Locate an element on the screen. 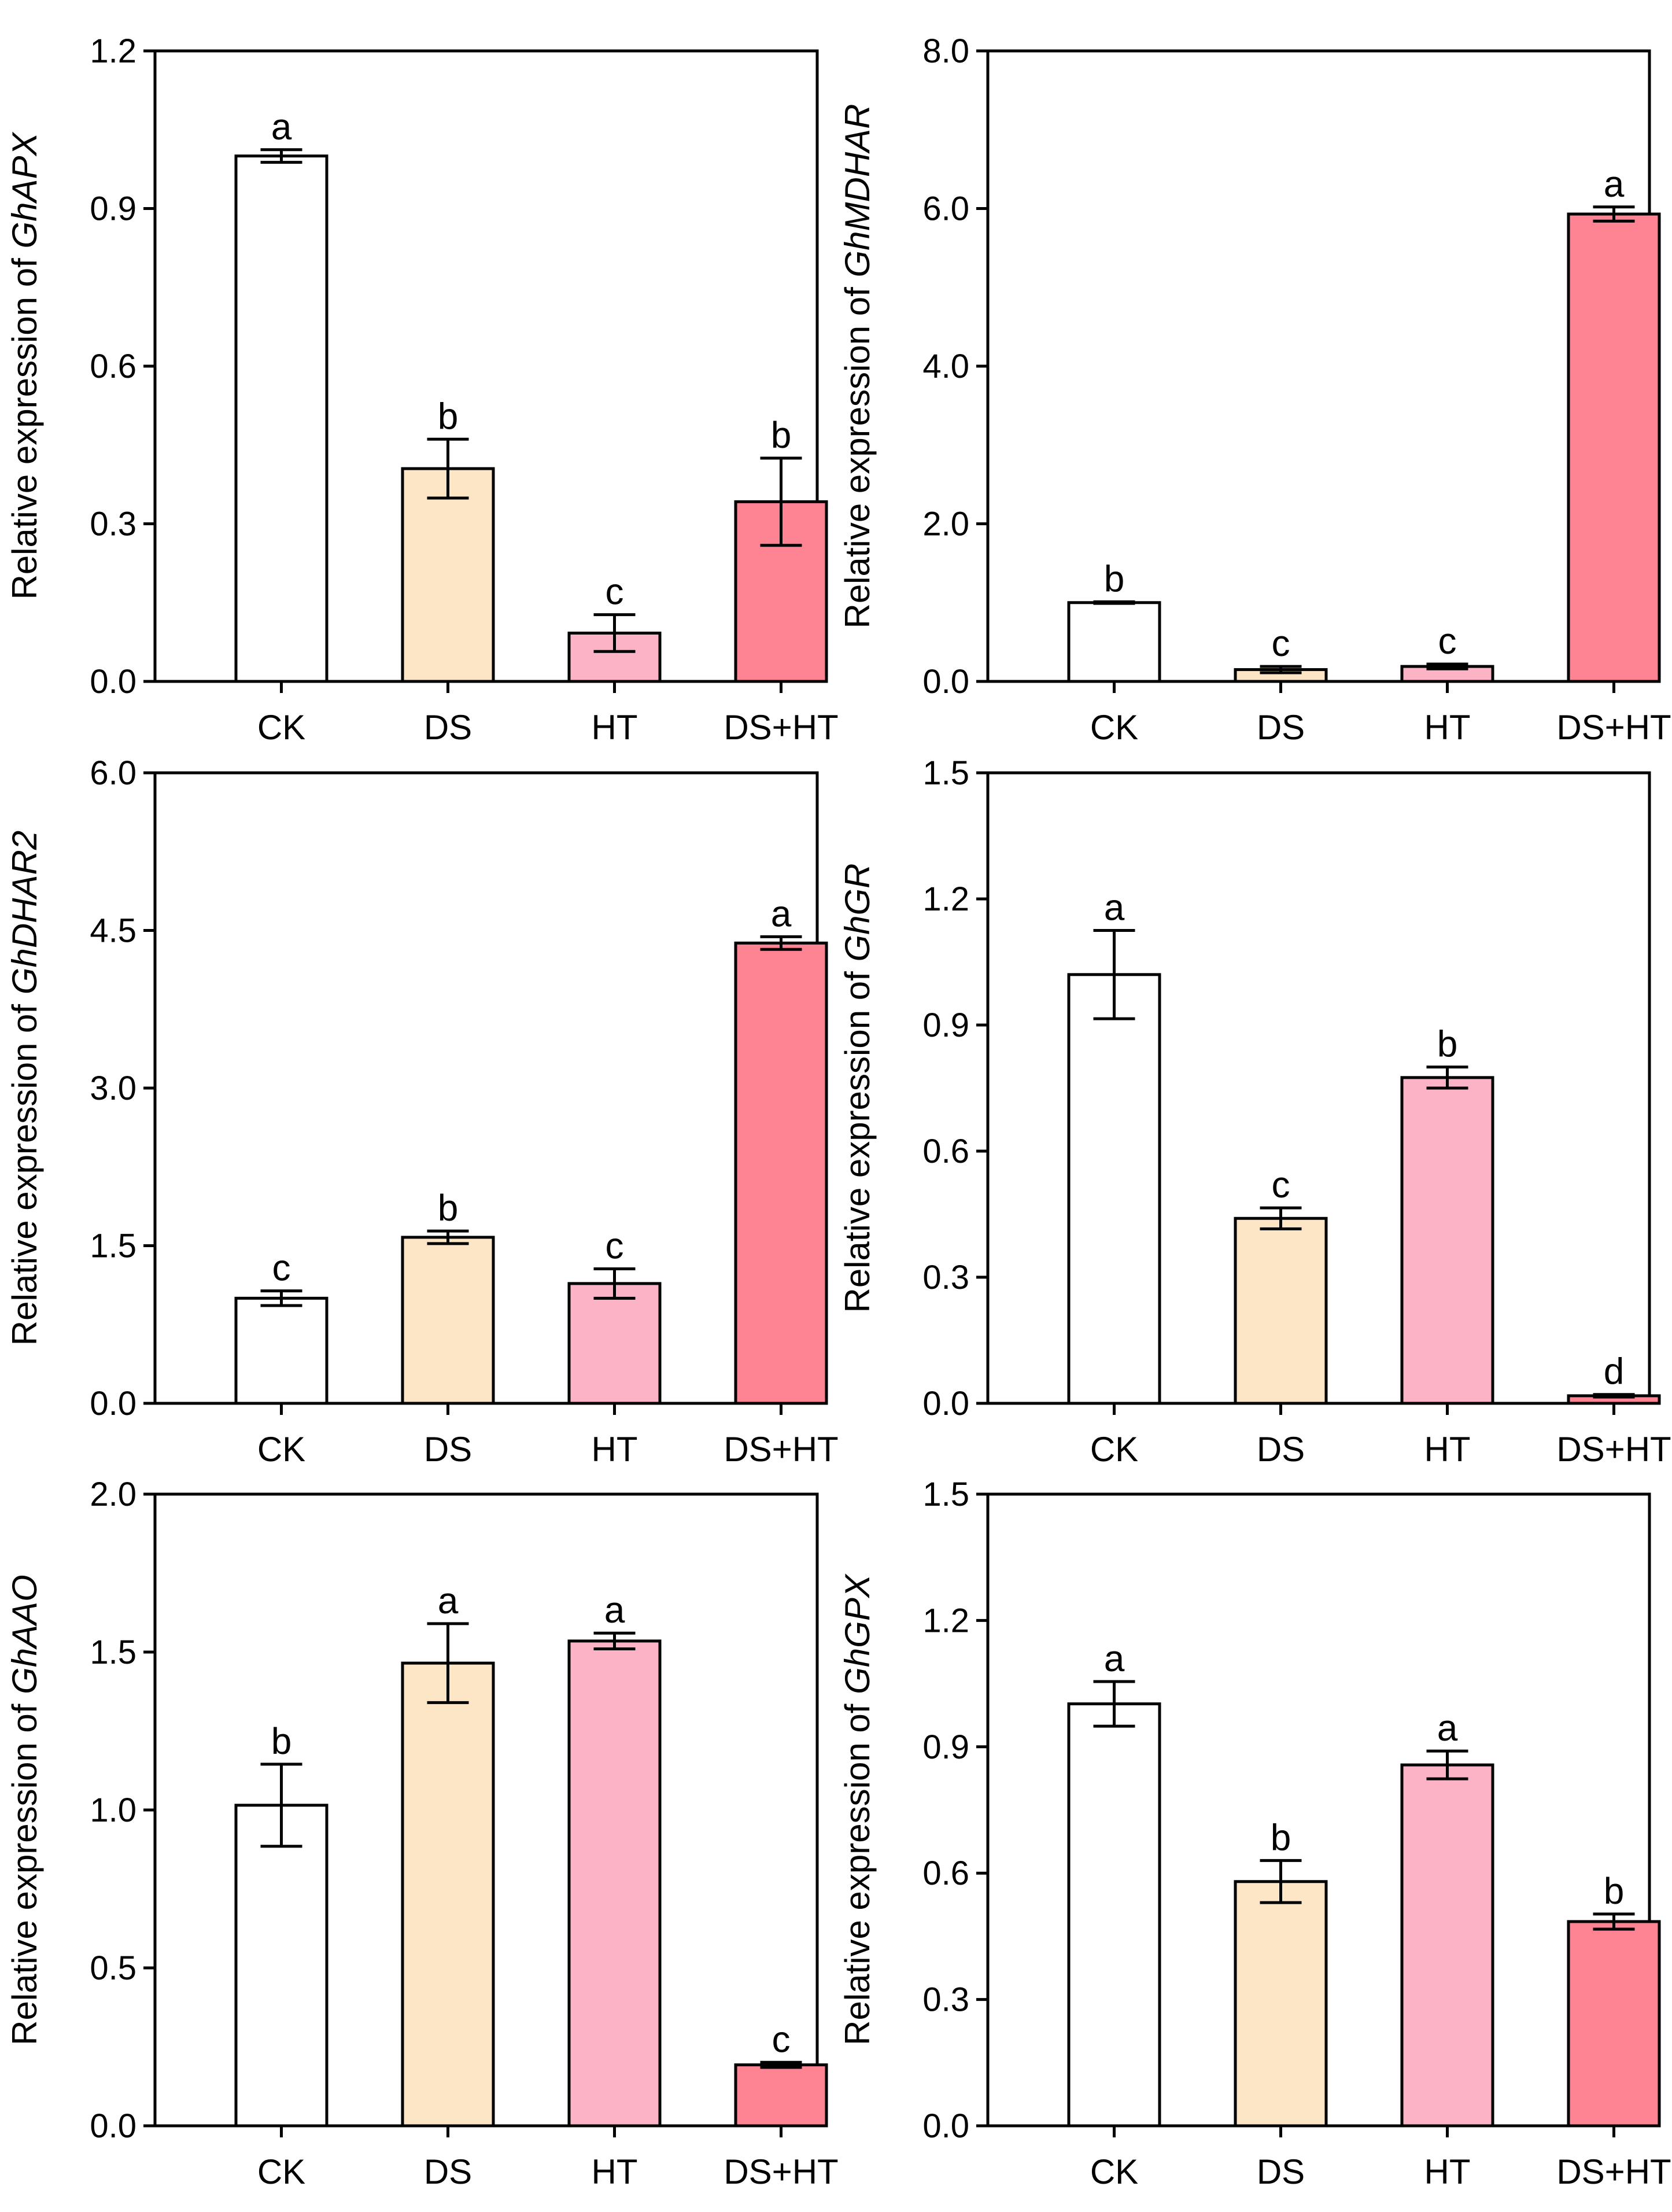 This screenshot has width=1672, height=2212. y-tick-label: 8.0 is located at coordinates (945, 51).